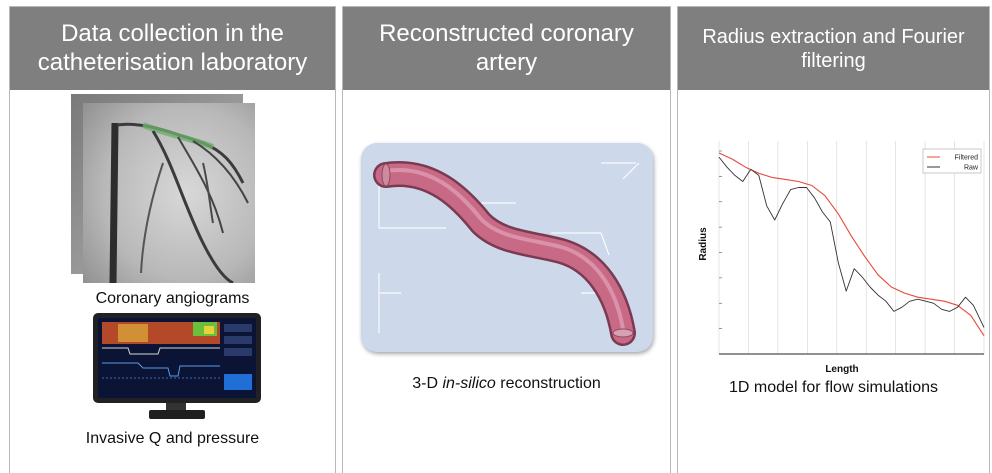 The height and width of the screenshot is (473, 992). Describe the element at coordinates (176, 406) in the screenshot. I see `monitor-neck` at that location.